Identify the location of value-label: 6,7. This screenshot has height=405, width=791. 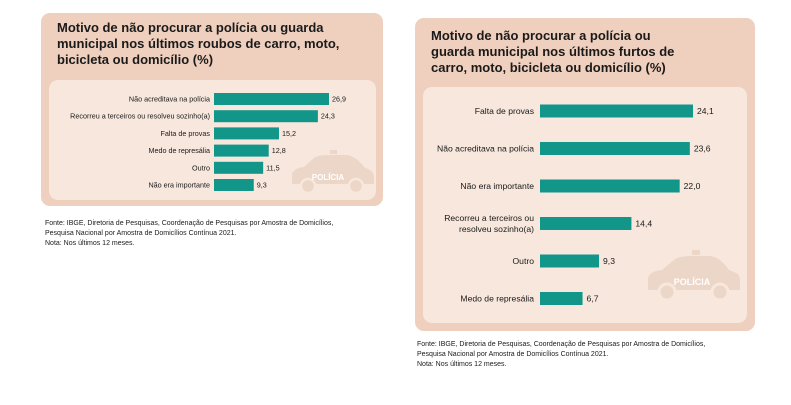
(593, 299).